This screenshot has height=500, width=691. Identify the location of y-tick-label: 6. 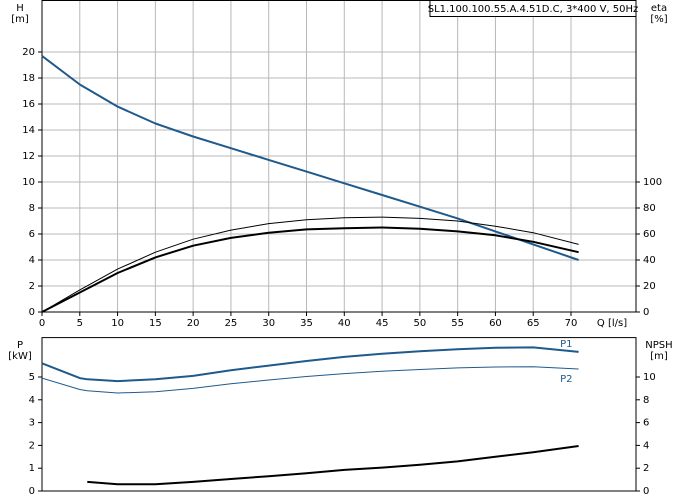
(32, 234).